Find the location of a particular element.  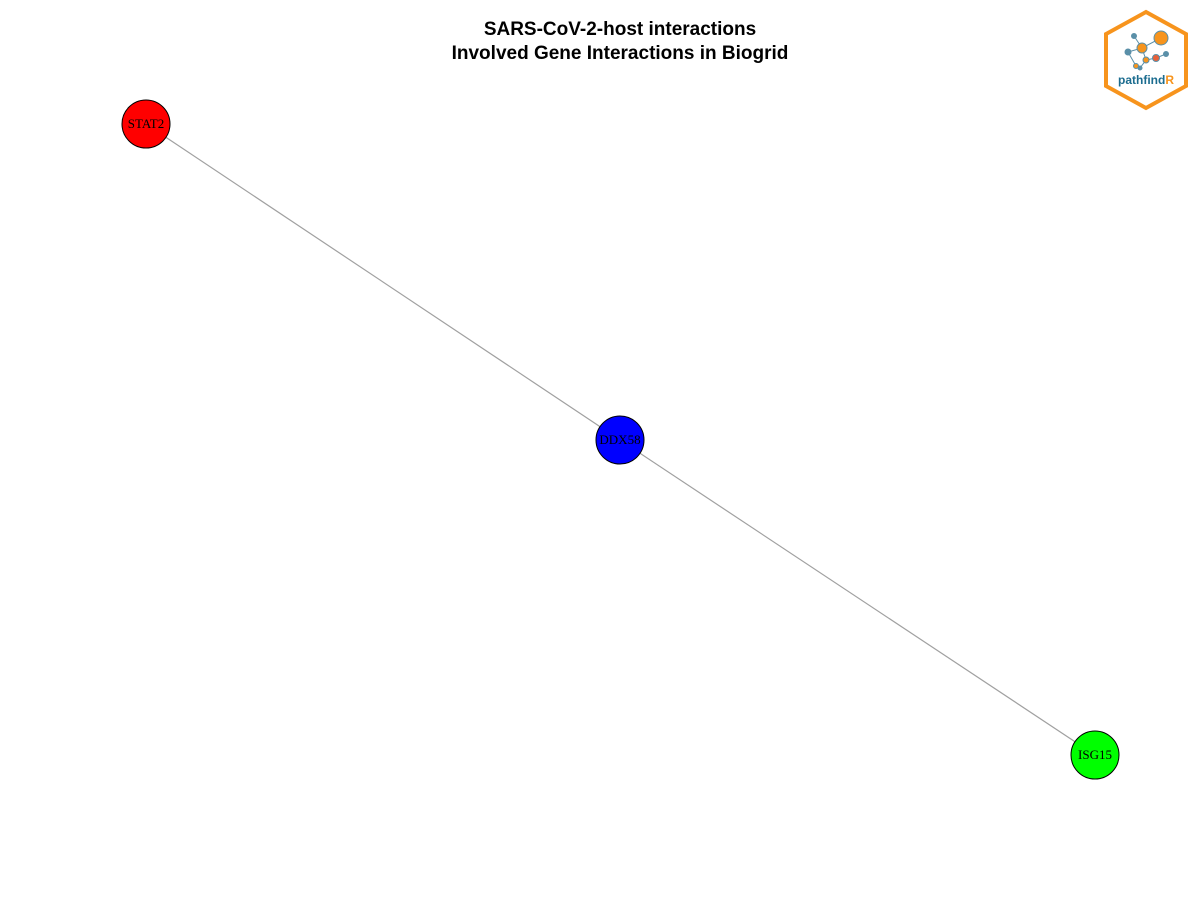

edge-ddx58-isg15 is located at coordinates (857, 597).